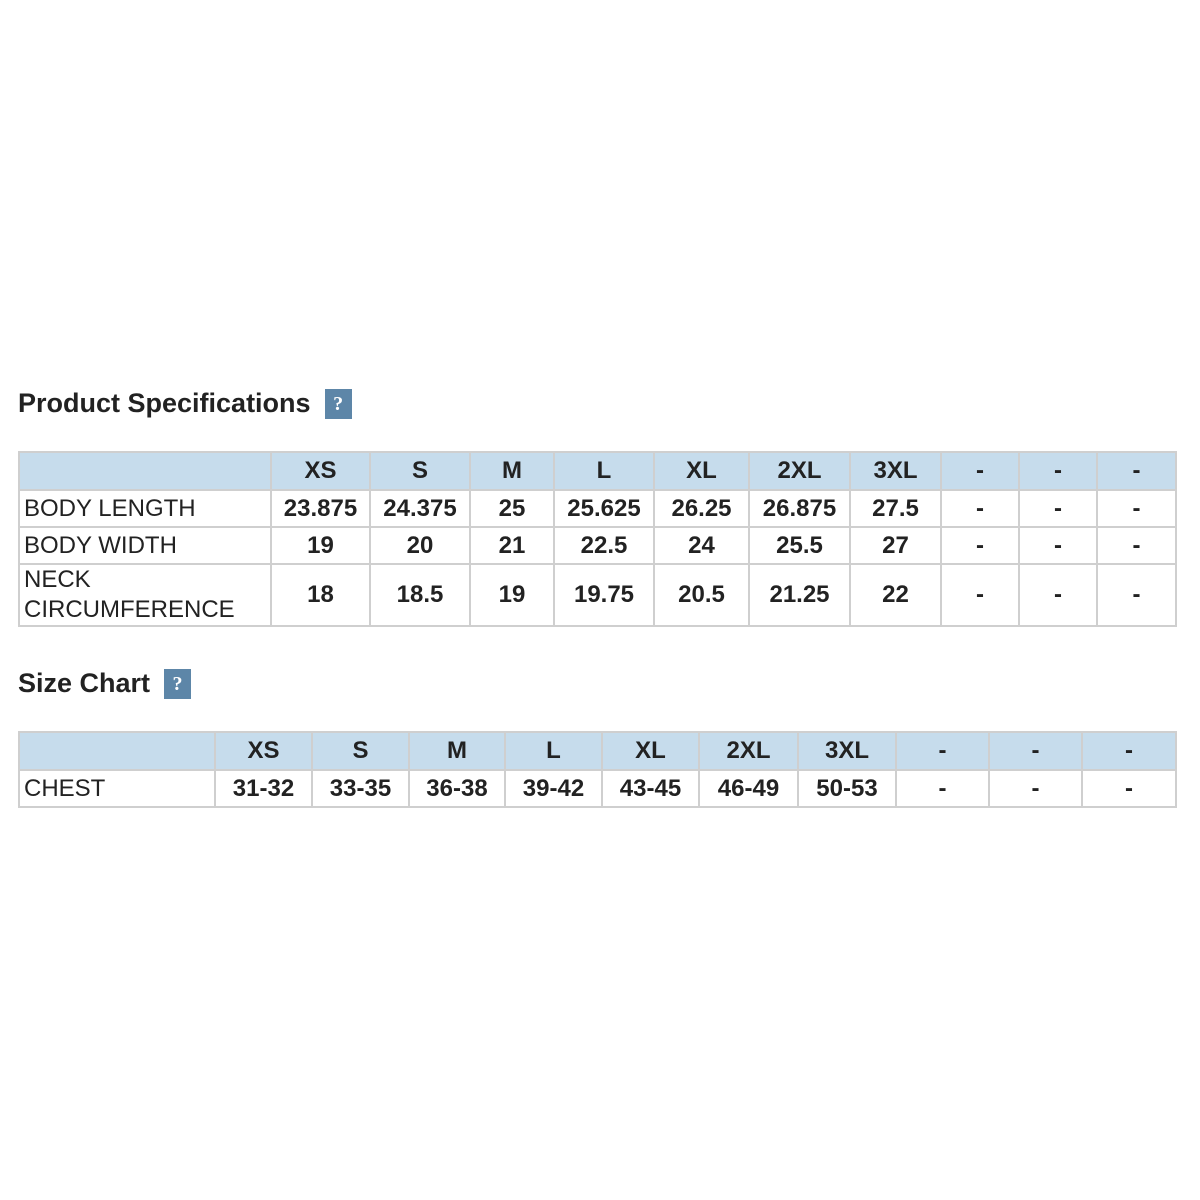 This screenshot has height=1200, width=1200. Describe the element at coordinates (84, 683) in the screenshot. I see `title-text: Size Chart` at that location.